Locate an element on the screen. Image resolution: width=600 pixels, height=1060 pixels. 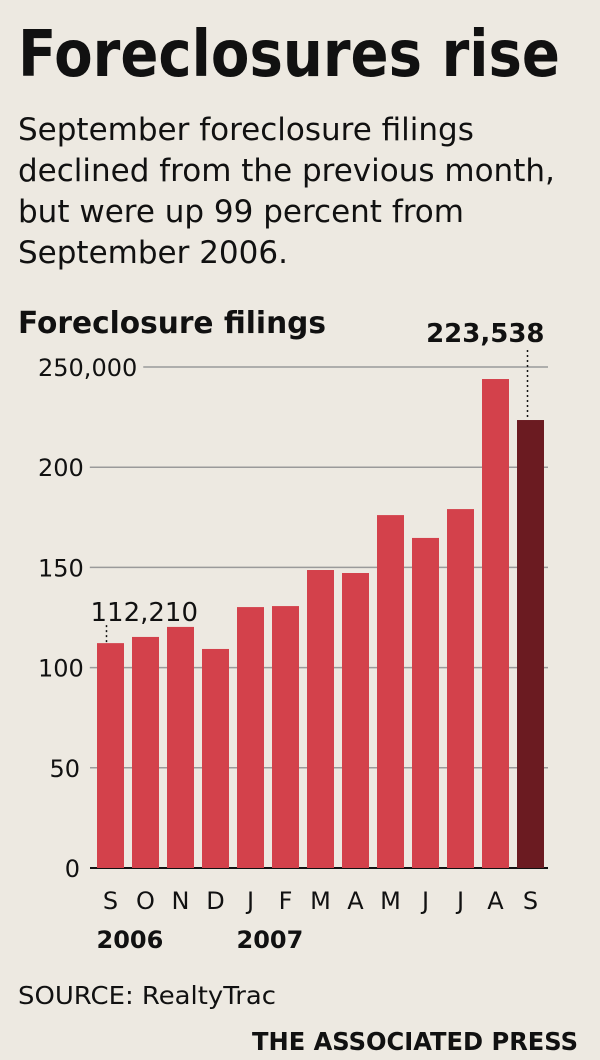
x-tick-label: N is located at coordinates (181, 901).